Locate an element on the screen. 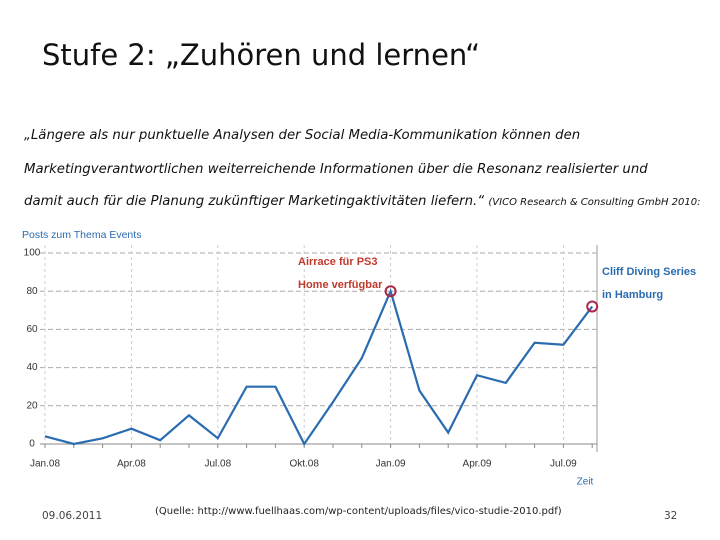 Image resolution: width=720 pixels, height=540 pixels. slide-title: Stufe 2: „Zuhören und lernen“ is located at coordinates (261, 55).